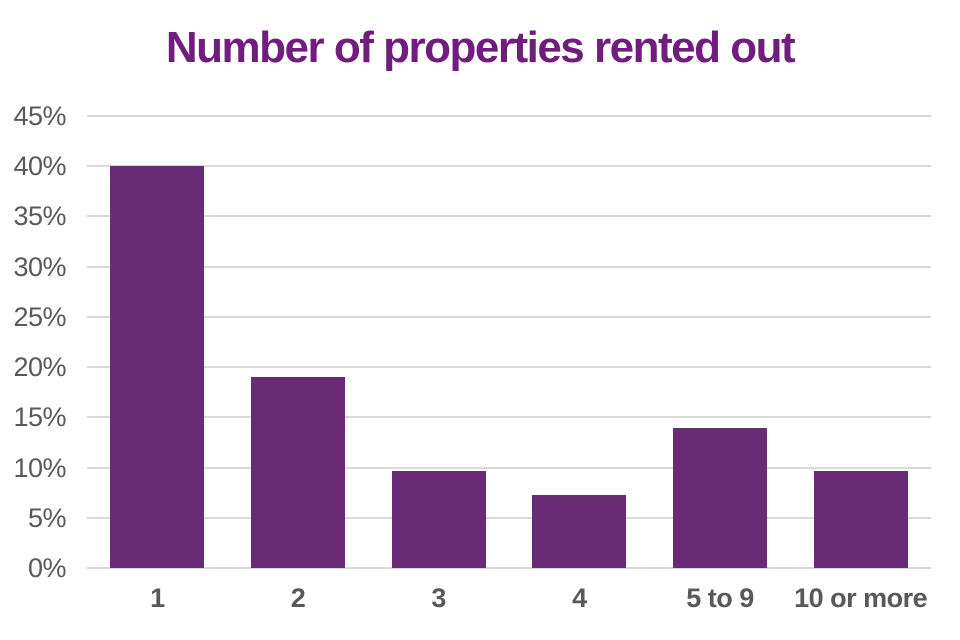  Describe the element at coordinates (861, 598) in the screenshot. I see `x-tick-label: 10 or more` at that location.